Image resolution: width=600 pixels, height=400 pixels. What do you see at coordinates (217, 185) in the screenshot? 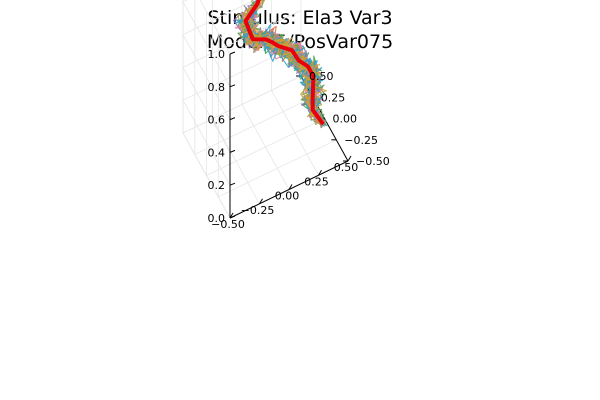
I see `z-tick-label-1: 0.2` at bounding box center [217, 185].